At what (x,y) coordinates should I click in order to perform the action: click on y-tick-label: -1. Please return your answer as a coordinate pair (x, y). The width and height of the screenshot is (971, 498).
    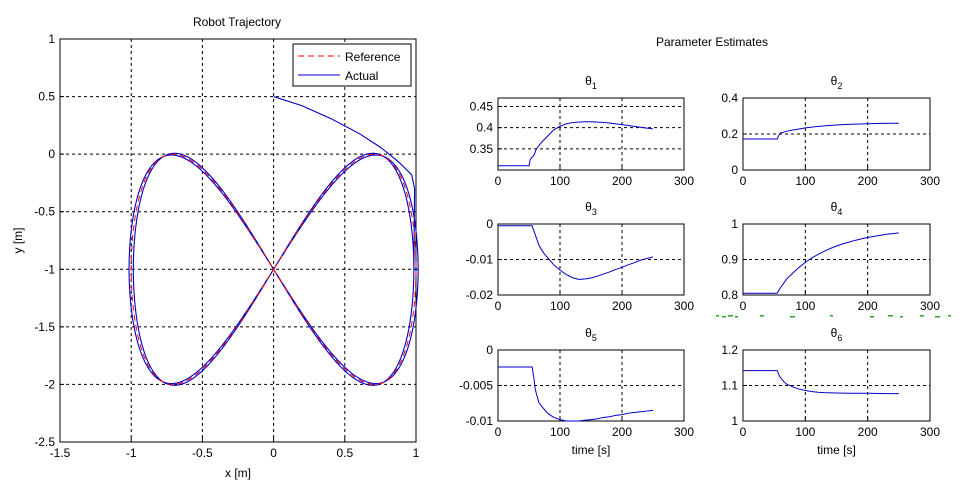
    Looking at the image, I should click on (49, 269).